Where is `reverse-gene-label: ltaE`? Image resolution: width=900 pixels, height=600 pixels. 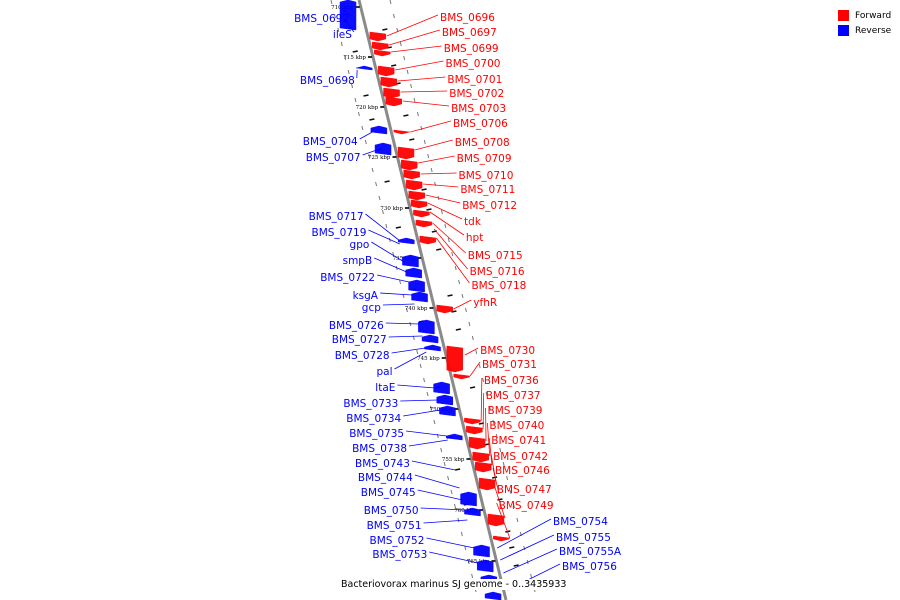
reverse-gene-label: ltaE is located at coordinates (385, 388).